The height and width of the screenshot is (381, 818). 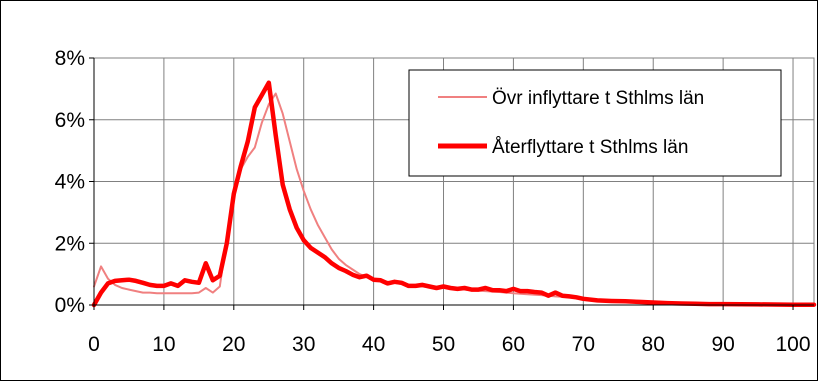 I want to click on y-tick-label: 6%, so click(x=70, y=120).